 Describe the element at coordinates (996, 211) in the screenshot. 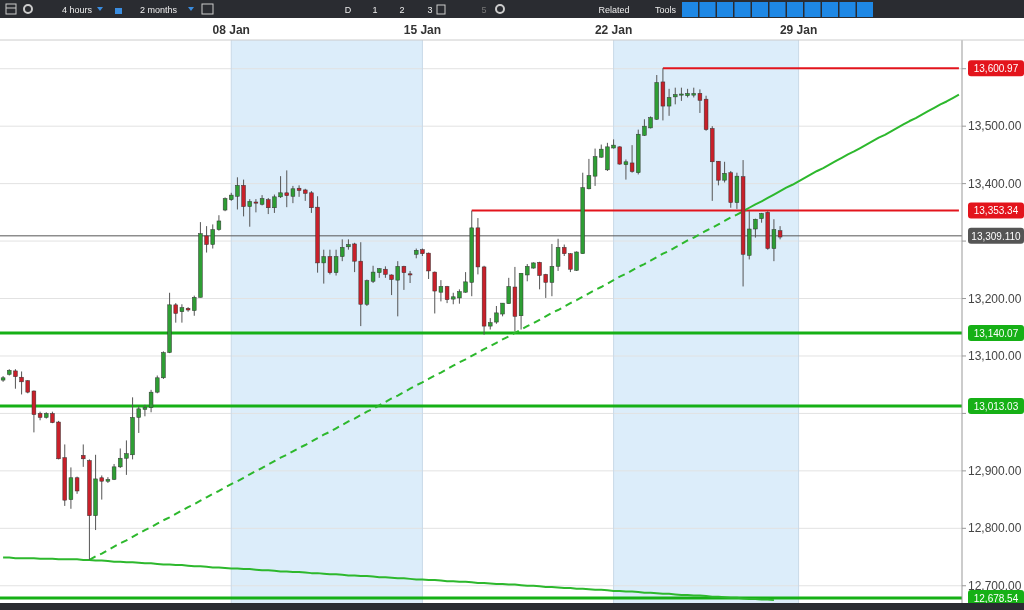

I see `text: 13,353.34` at that location.